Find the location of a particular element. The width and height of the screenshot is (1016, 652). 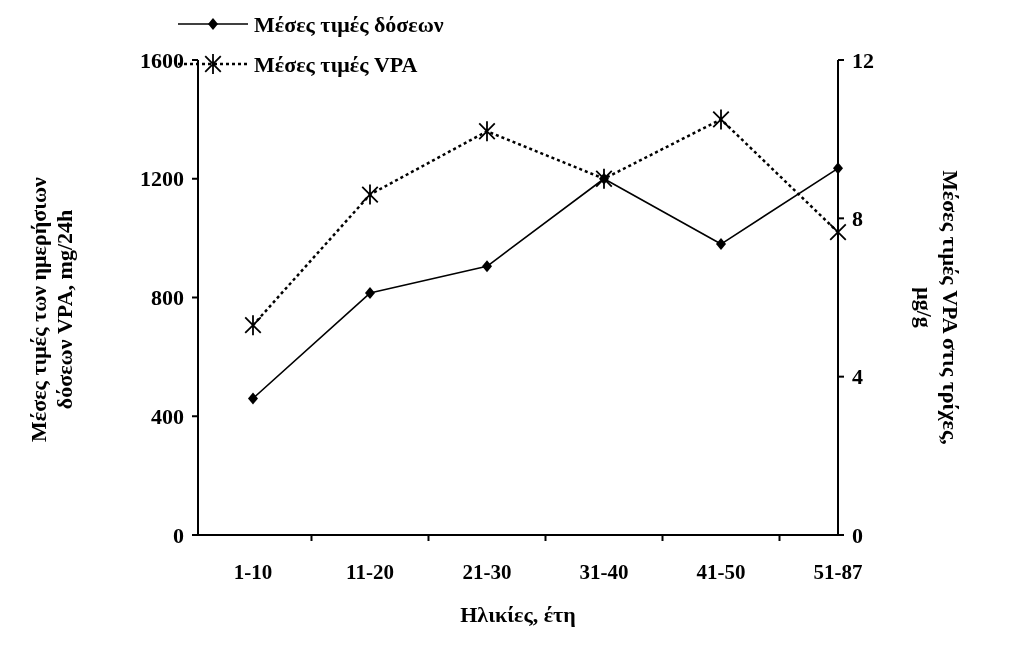

y-tick-label: 800 is located at coordinates (167, 298).